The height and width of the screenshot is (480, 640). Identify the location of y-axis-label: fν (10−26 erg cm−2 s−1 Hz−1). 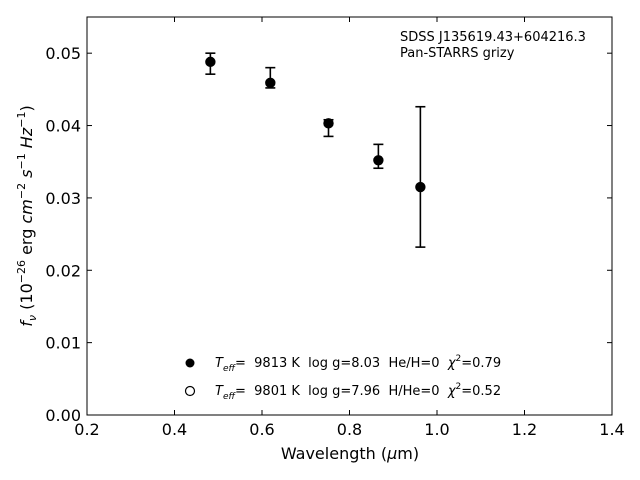
(27, 215).